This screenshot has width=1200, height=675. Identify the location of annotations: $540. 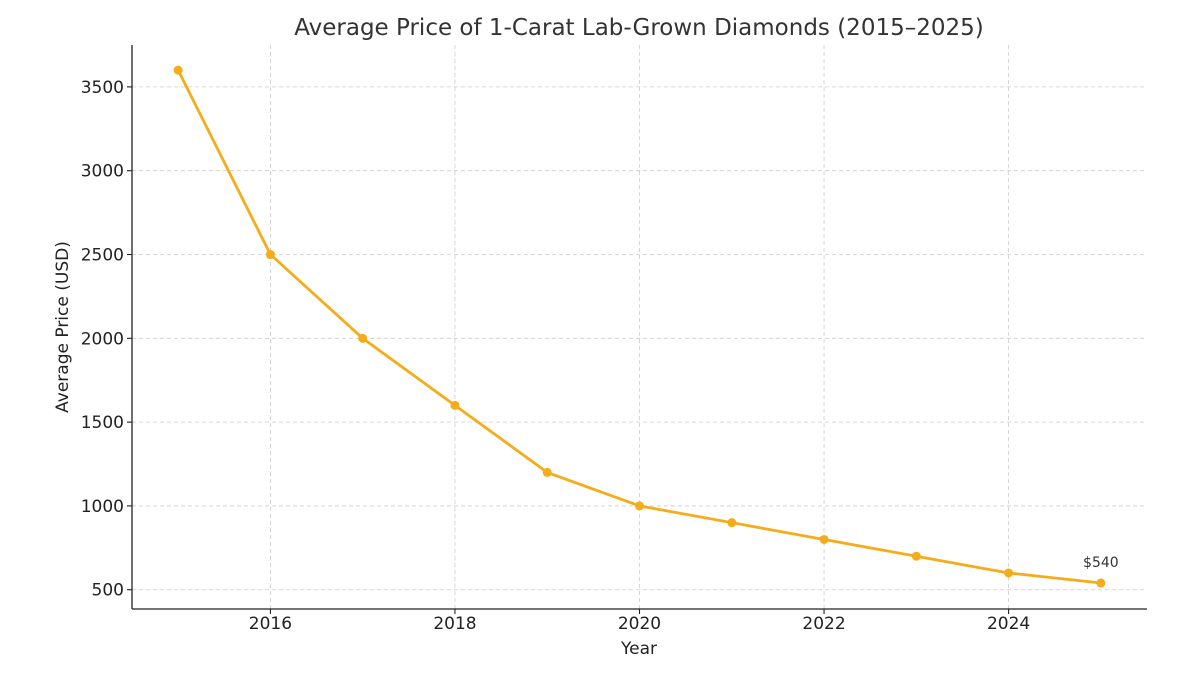
(1101, 563).